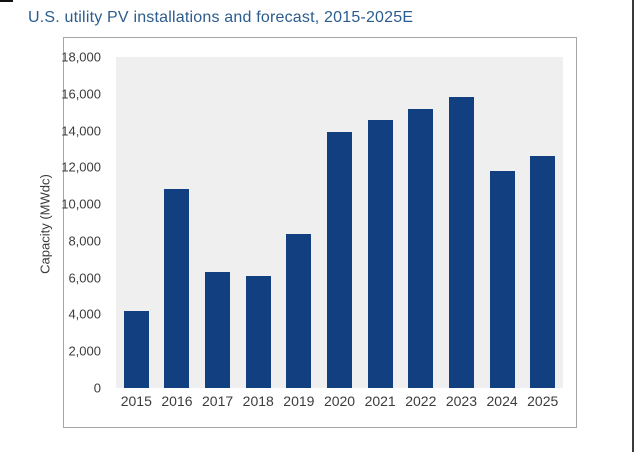 The image size is (636, 463). Describe the element at coordinates (177, 288) in the screenshot. I see `bar-2016` at that location.